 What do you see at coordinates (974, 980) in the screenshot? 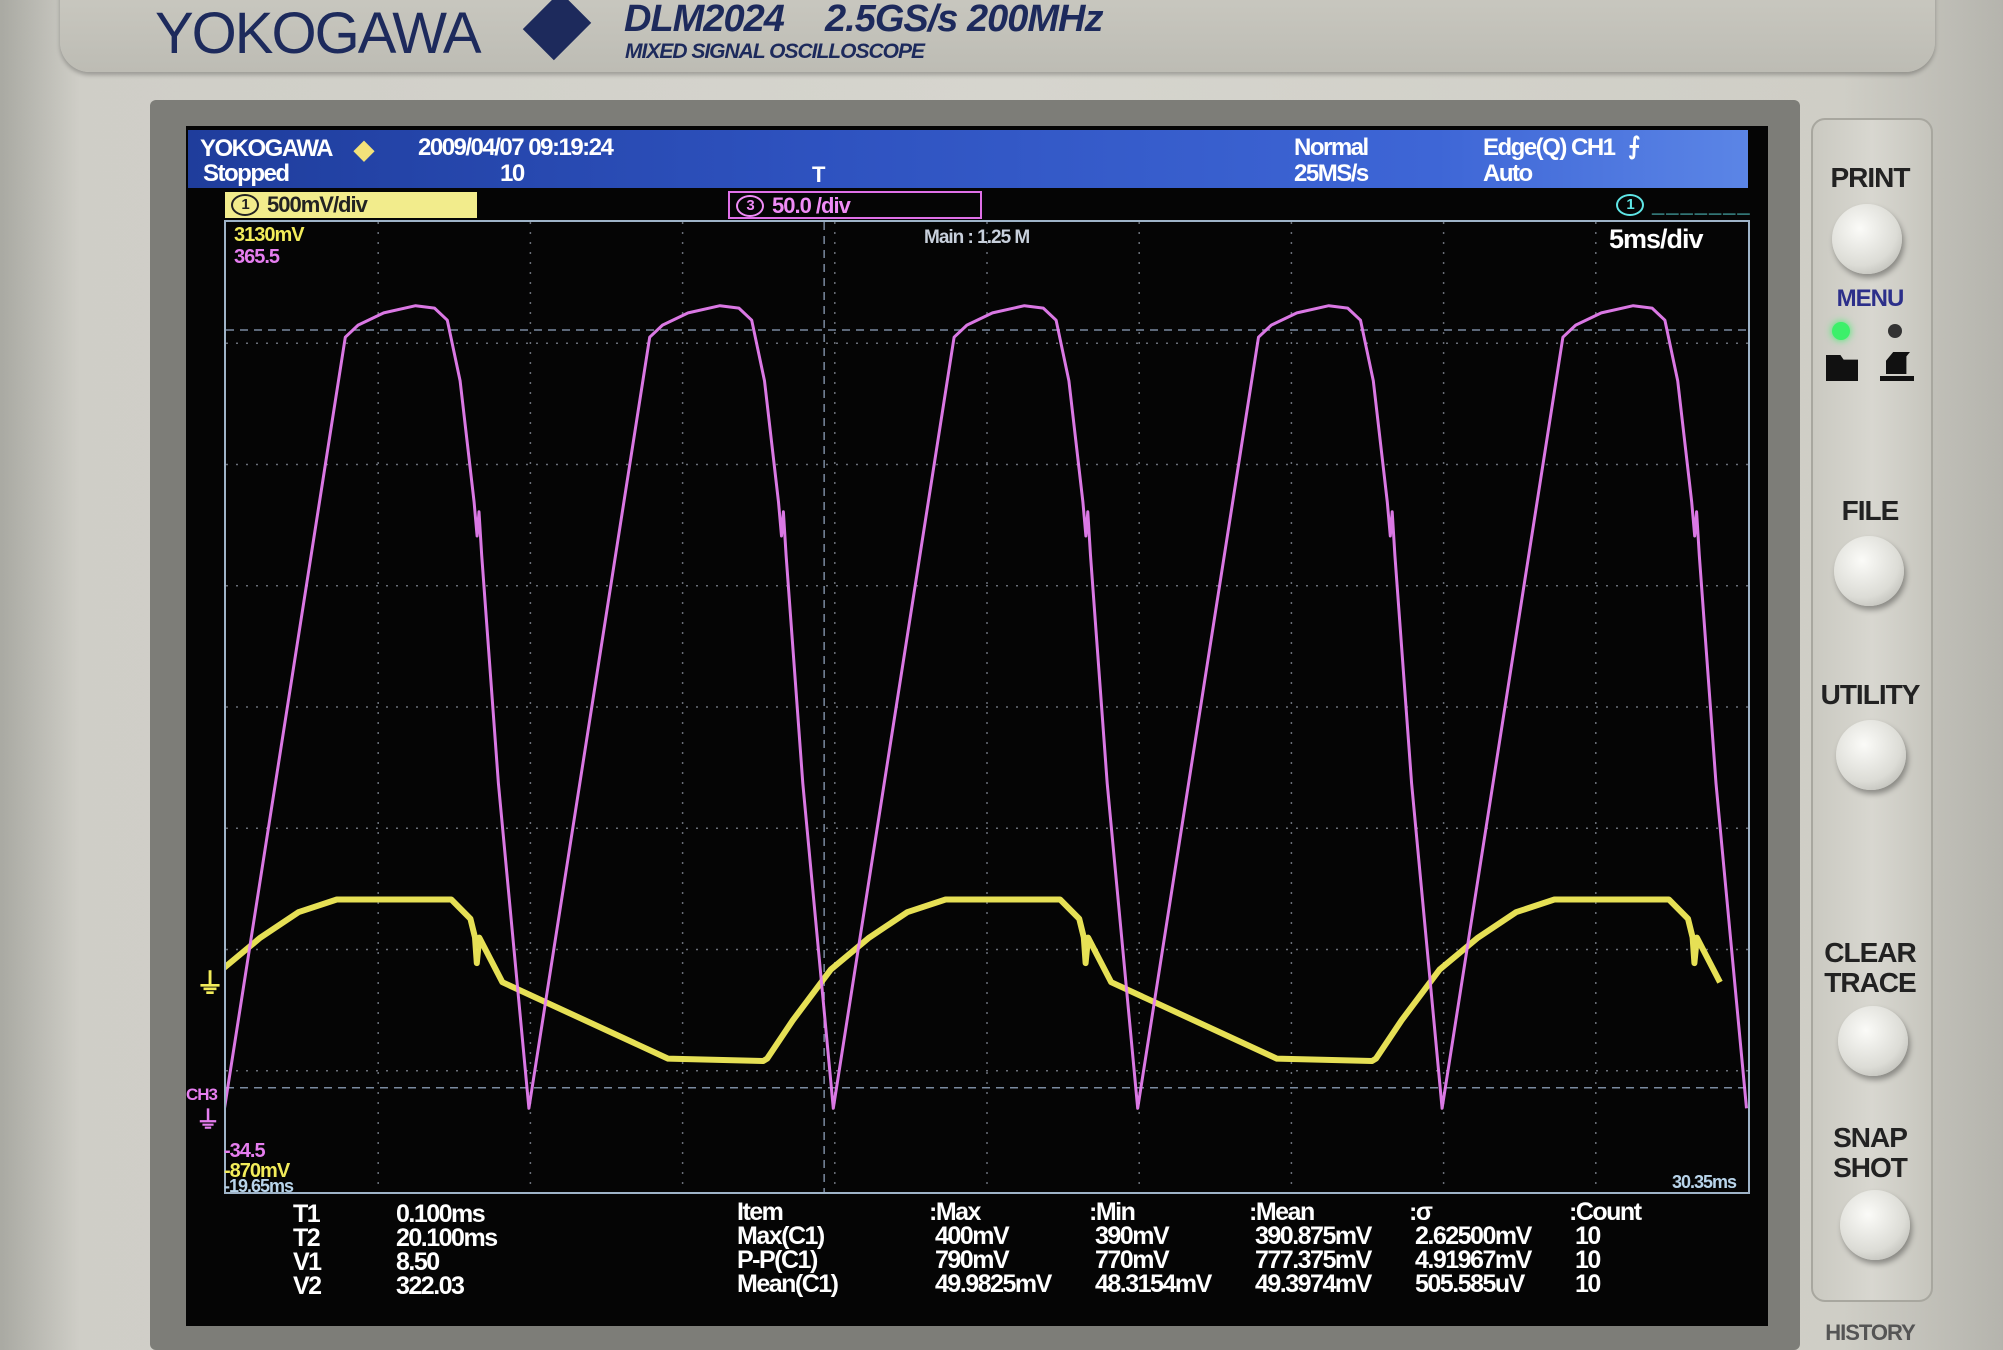
I see `trace-ch1` at bounding box center [974, 980].